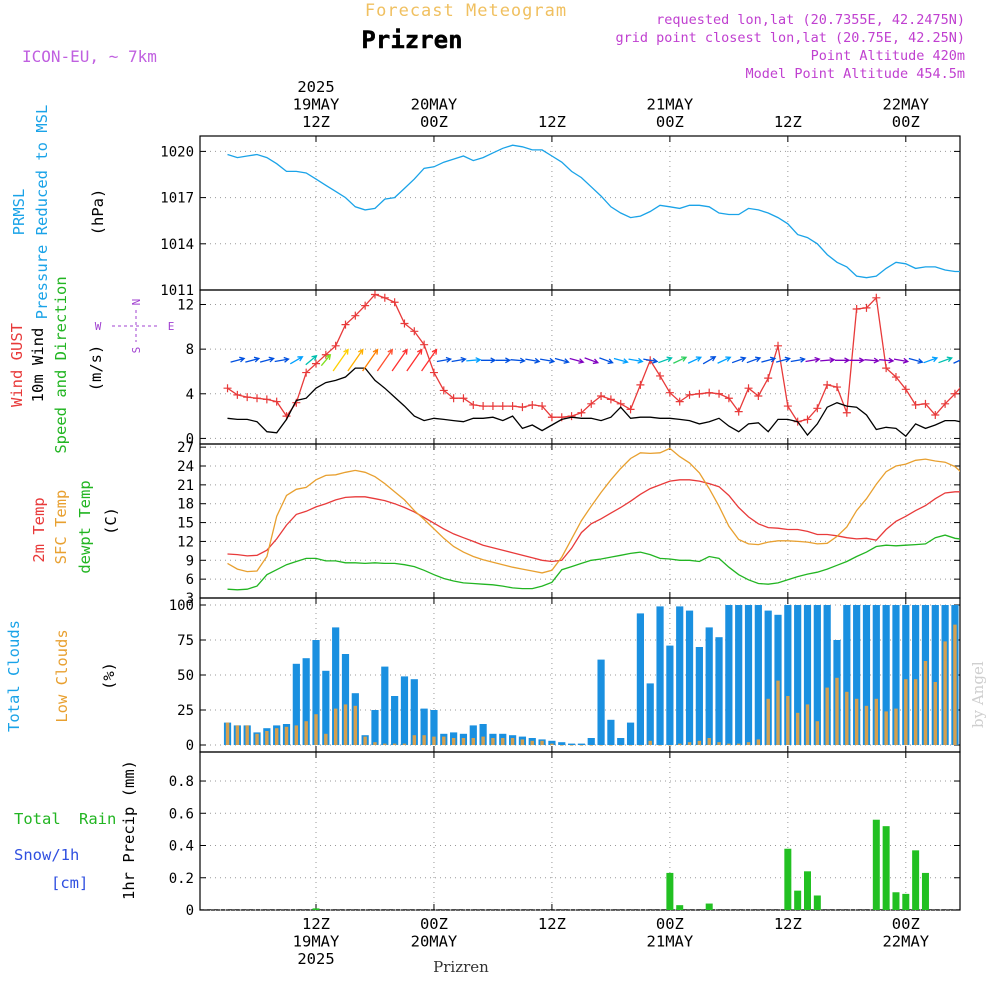 The height and width of the screenshot is (1000, 1000). Describe the element at coordinates (411, 40) in the screenshot. I see `location-title: Prizren` at that location.